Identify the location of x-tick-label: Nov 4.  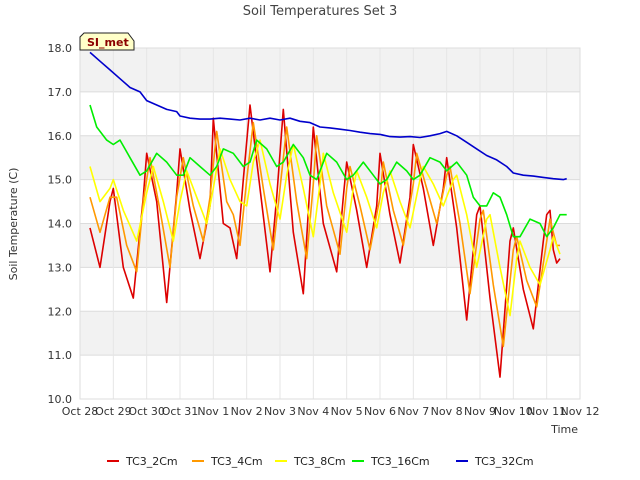
(313, 411).